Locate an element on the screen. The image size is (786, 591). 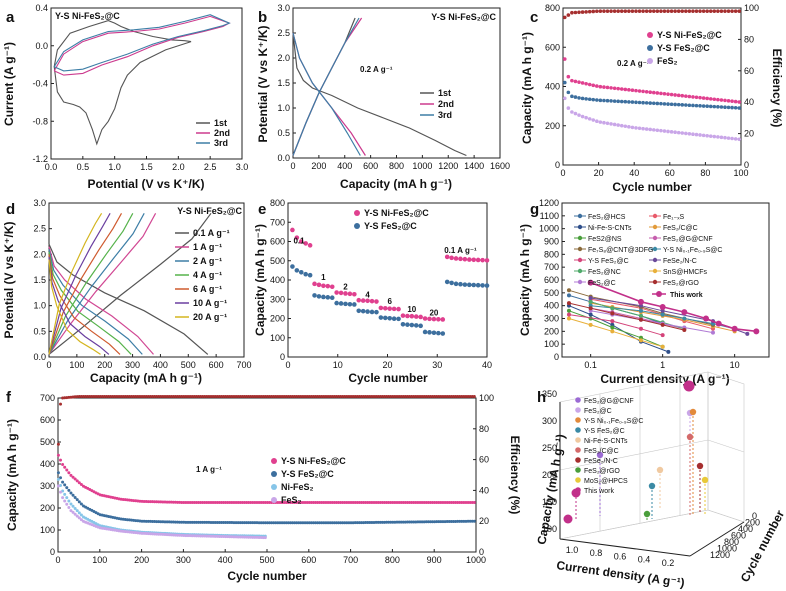
legend-f-label: Y-S Ni-FeS₂@C is located at coordinates (313, 461).